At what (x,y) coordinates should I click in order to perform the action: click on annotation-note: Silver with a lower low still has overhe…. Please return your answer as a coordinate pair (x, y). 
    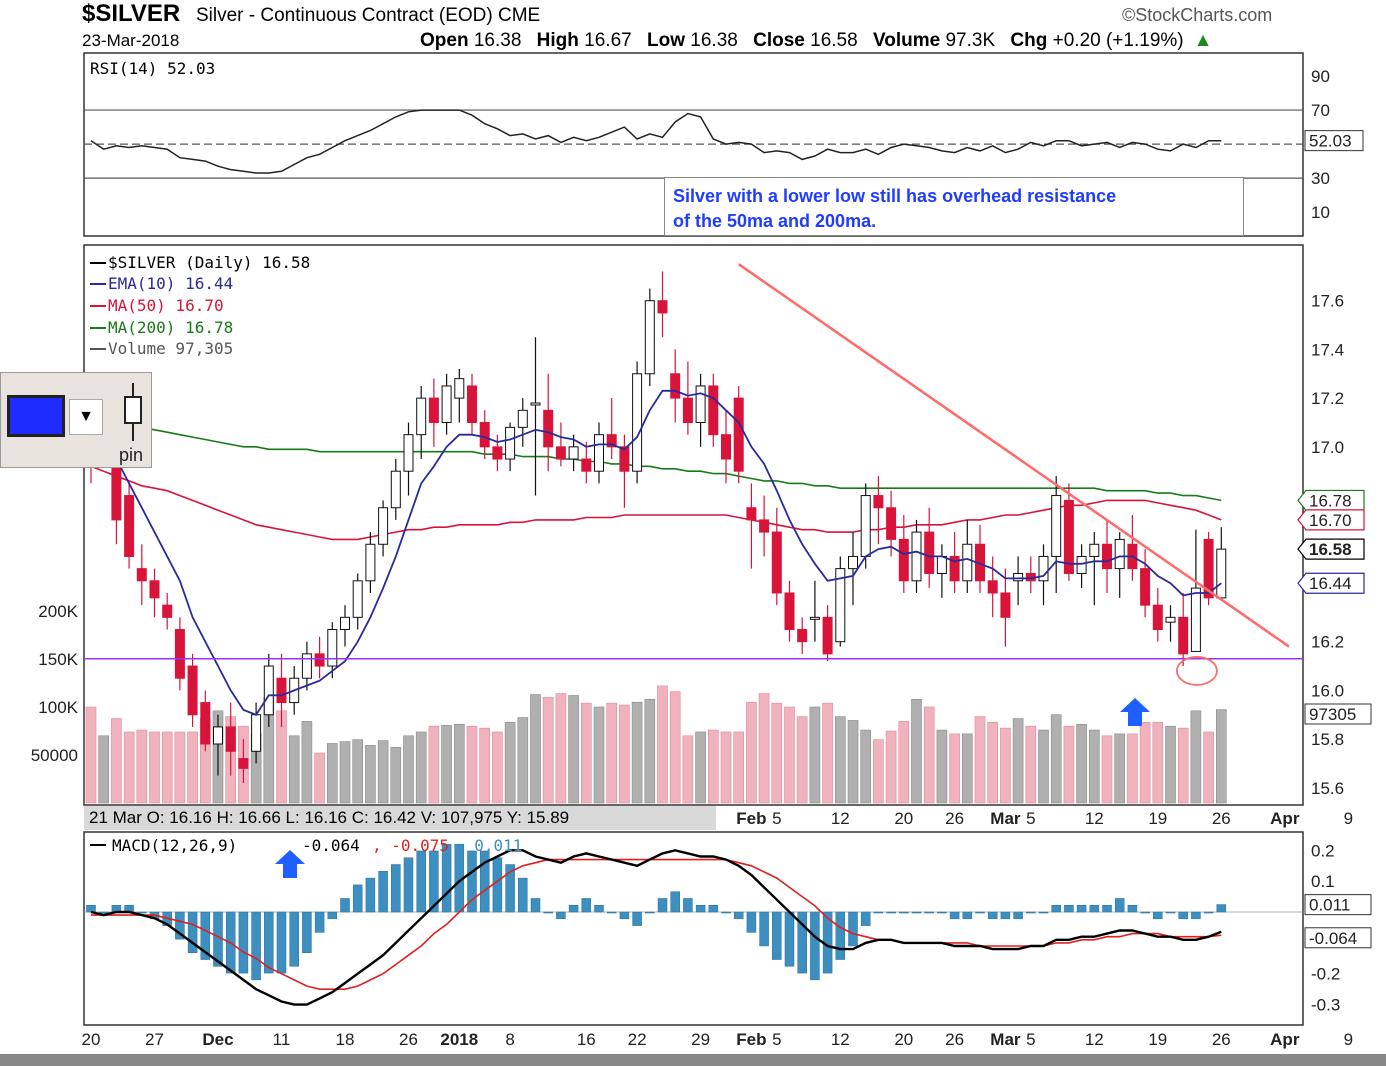
    Looking at the image, I should click on (954, 206).